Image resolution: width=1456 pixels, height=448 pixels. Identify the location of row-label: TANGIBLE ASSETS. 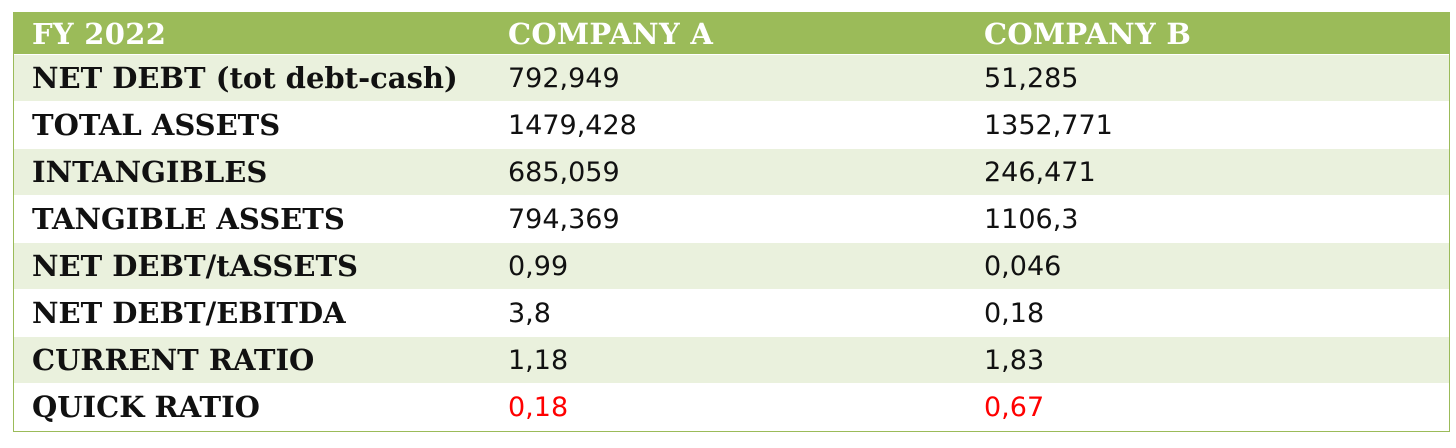
(252, 219).